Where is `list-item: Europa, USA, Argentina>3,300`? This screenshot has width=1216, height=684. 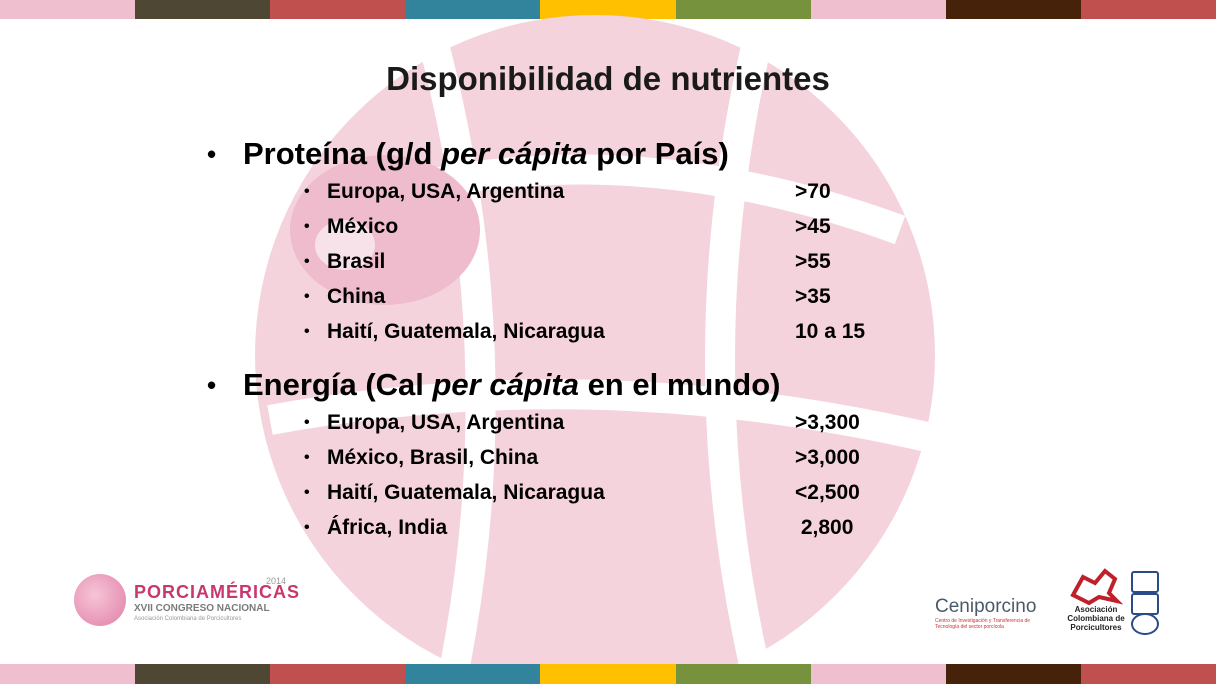 list-item: Europa, USA, Argentina>3,300 is located at coordinates (532, 422).